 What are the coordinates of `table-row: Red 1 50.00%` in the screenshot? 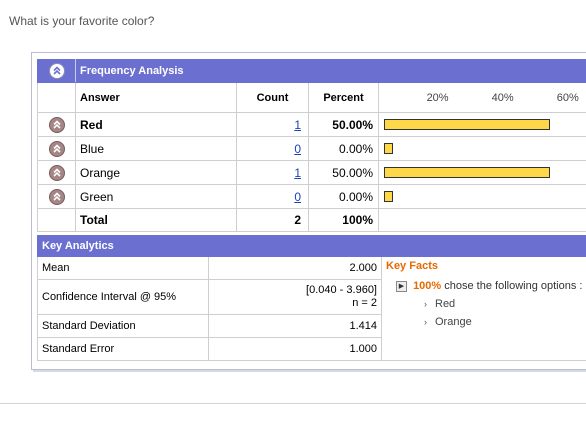 It's located at (311, 124).